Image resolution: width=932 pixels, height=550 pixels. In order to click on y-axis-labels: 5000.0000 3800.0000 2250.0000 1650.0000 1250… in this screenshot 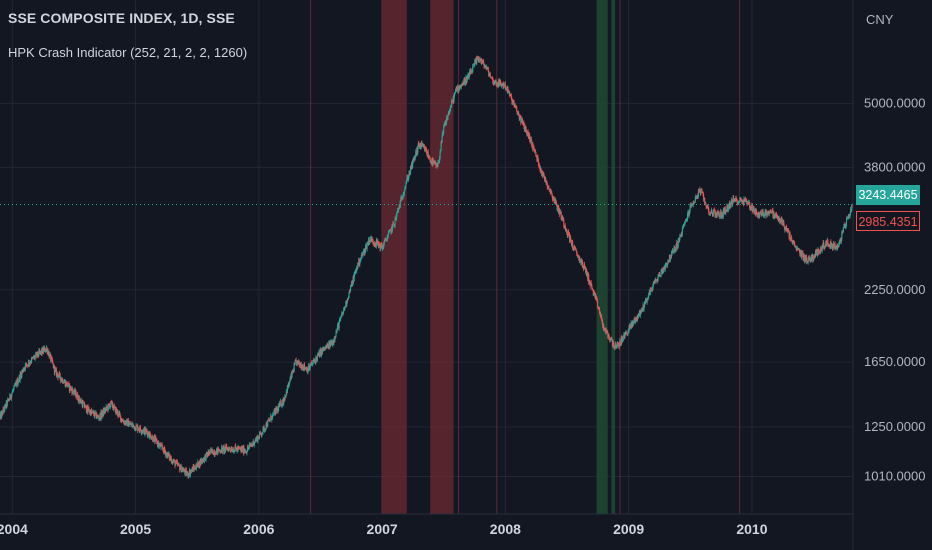, I will do `click(894, 290)`.